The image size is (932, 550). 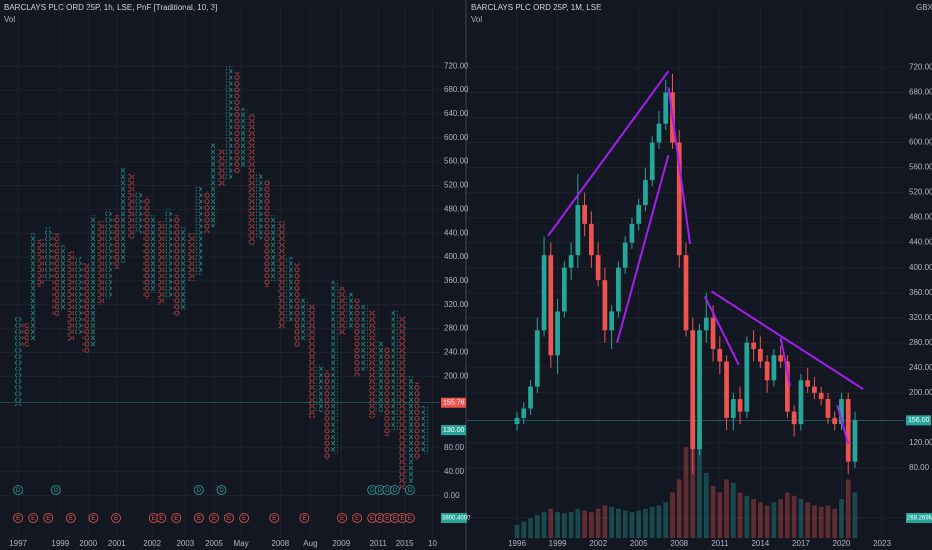 What do you see at coordinates (456, 185) in the screenshot?
I see `y-tick-label: 520.00` at bounding box center [456, 185].